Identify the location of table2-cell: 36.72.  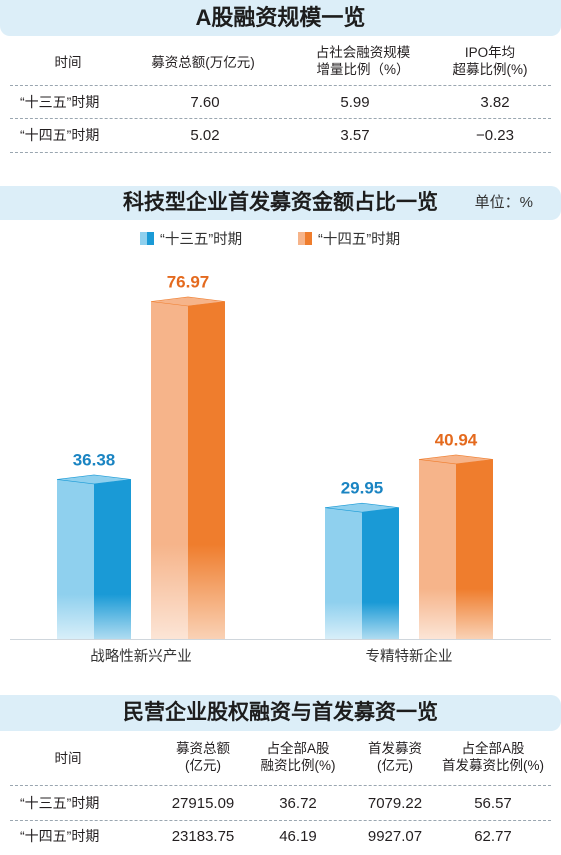
(298, 803).